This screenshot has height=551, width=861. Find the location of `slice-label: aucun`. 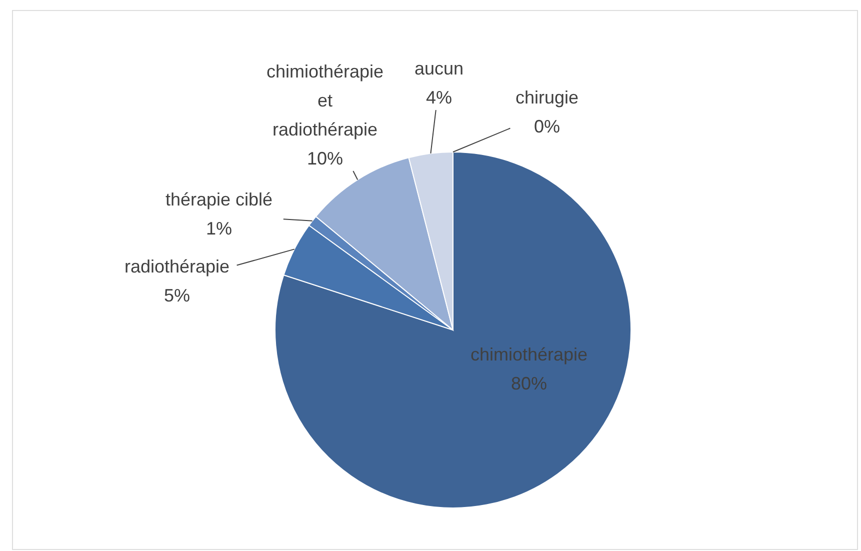

slice-label: aucun is located at coordinates (439, 68).